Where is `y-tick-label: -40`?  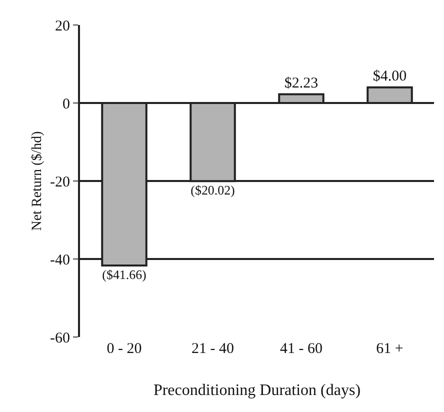
y-tick-label: -40 is located at coordinates (60, 260).